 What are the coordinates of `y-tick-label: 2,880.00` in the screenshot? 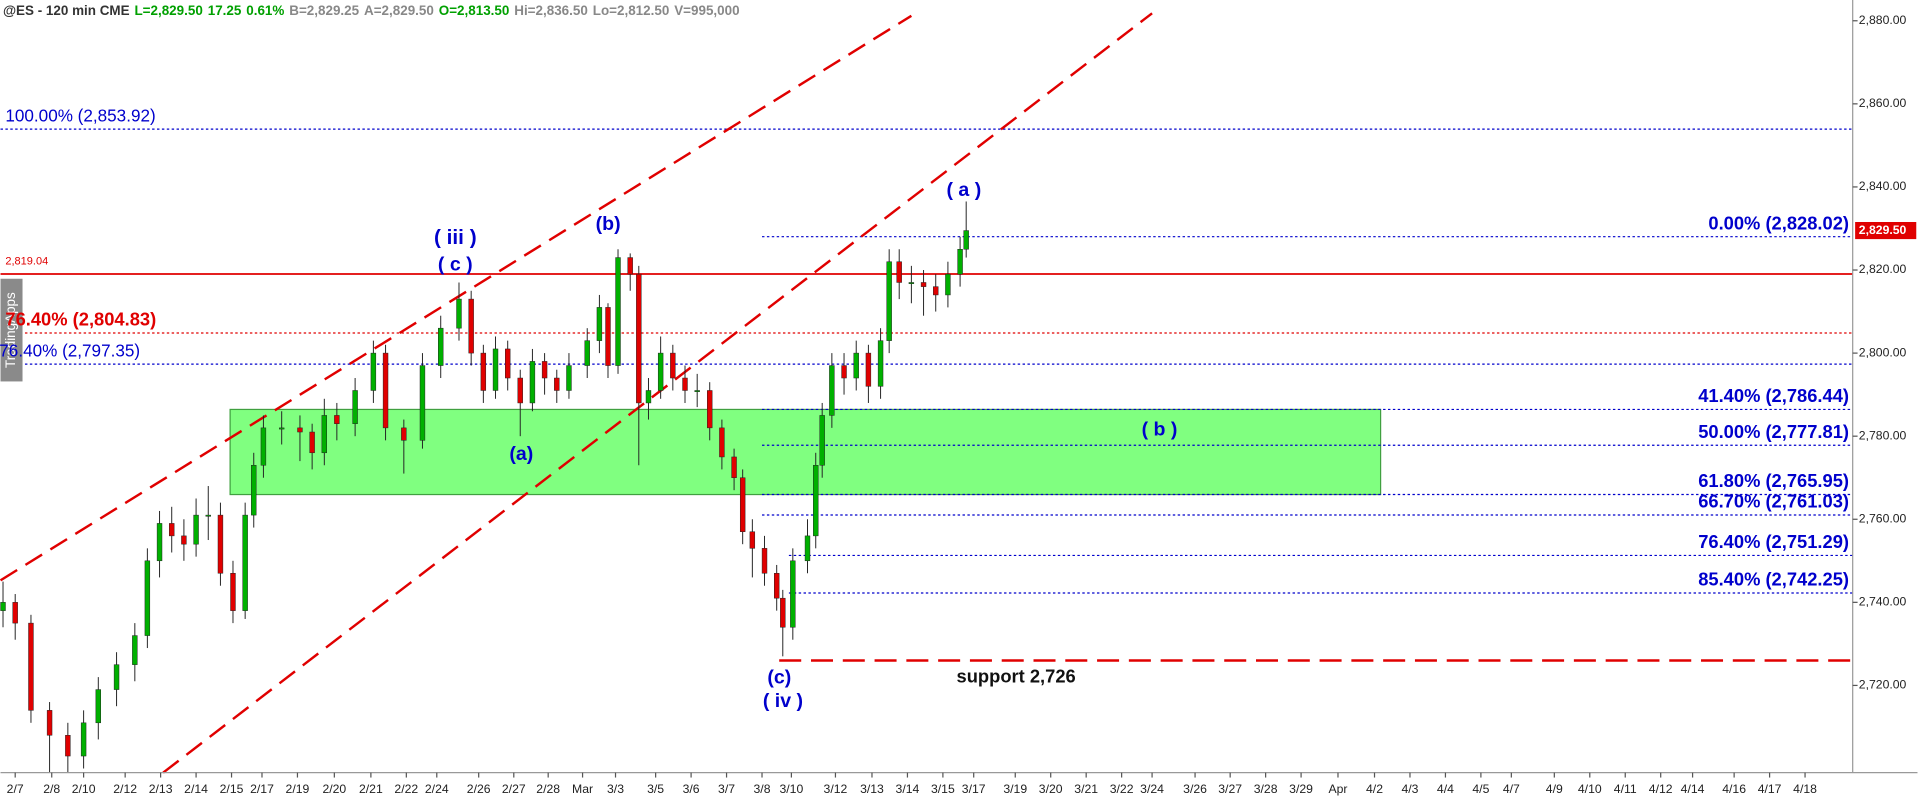 It's located at (1883, 20).